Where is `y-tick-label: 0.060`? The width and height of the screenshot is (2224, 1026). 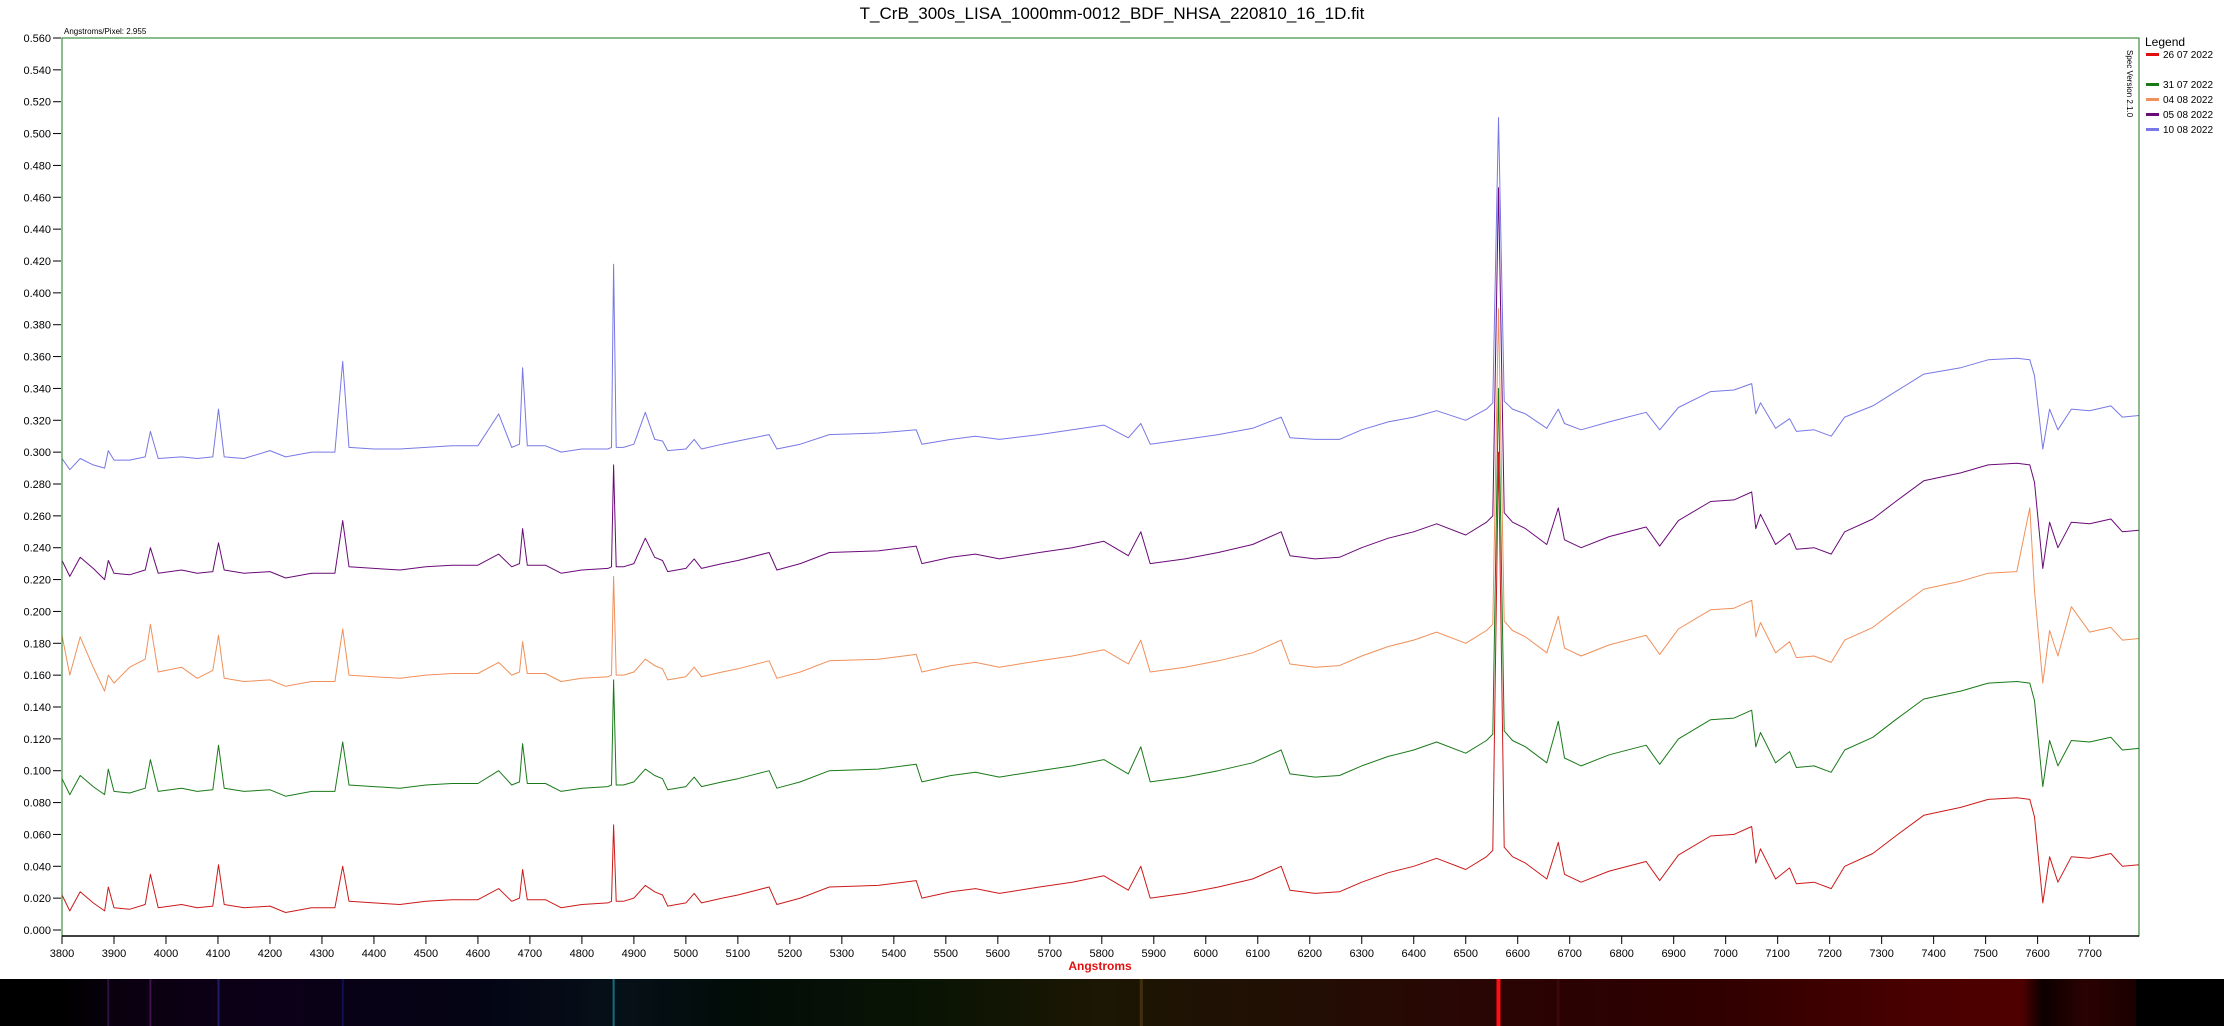
y-tick-label: 0.060 is located at coordinates (37, 835).